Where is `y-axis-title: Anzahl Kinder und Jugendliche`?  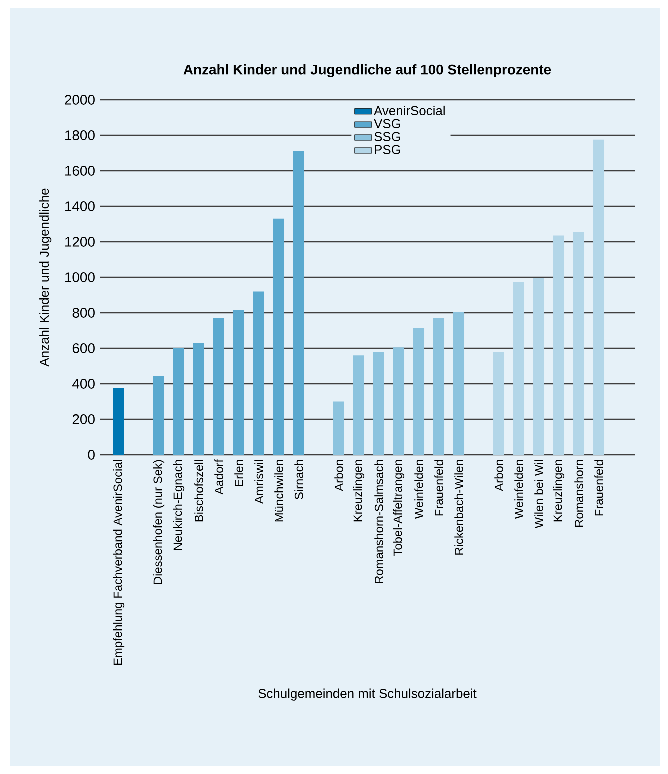
y-axis-title: Anzahl Kinder und Jugendliche is located at coordinates (46, 277).